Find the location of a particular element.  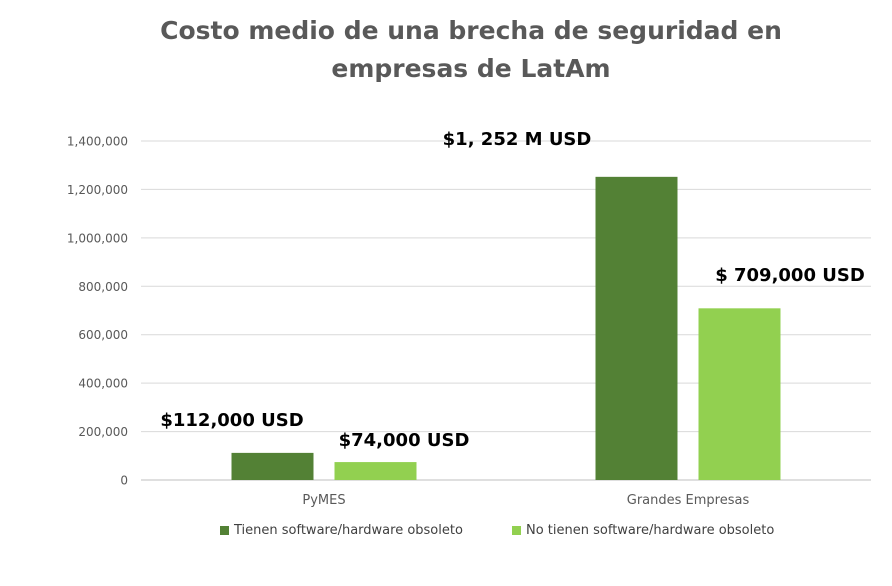

y-tick-label: 1,000,000 is located at coordinates (97, 238).